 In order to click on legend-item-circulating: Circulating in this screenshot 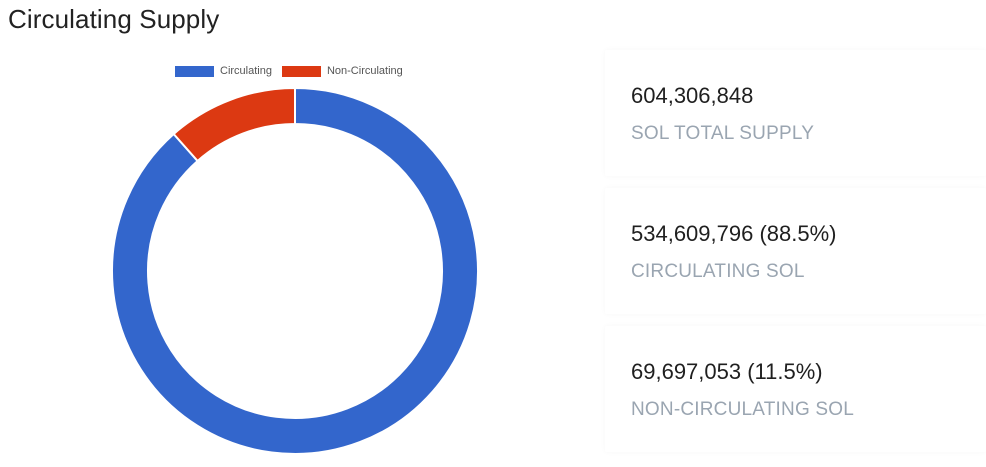, I will do `click(223, 71)`.